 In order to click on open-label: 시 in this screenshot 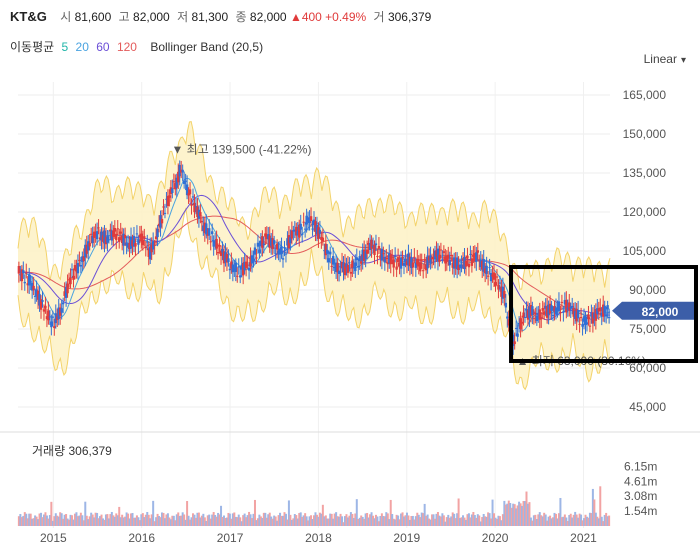, I will do `click(66, 17)`.